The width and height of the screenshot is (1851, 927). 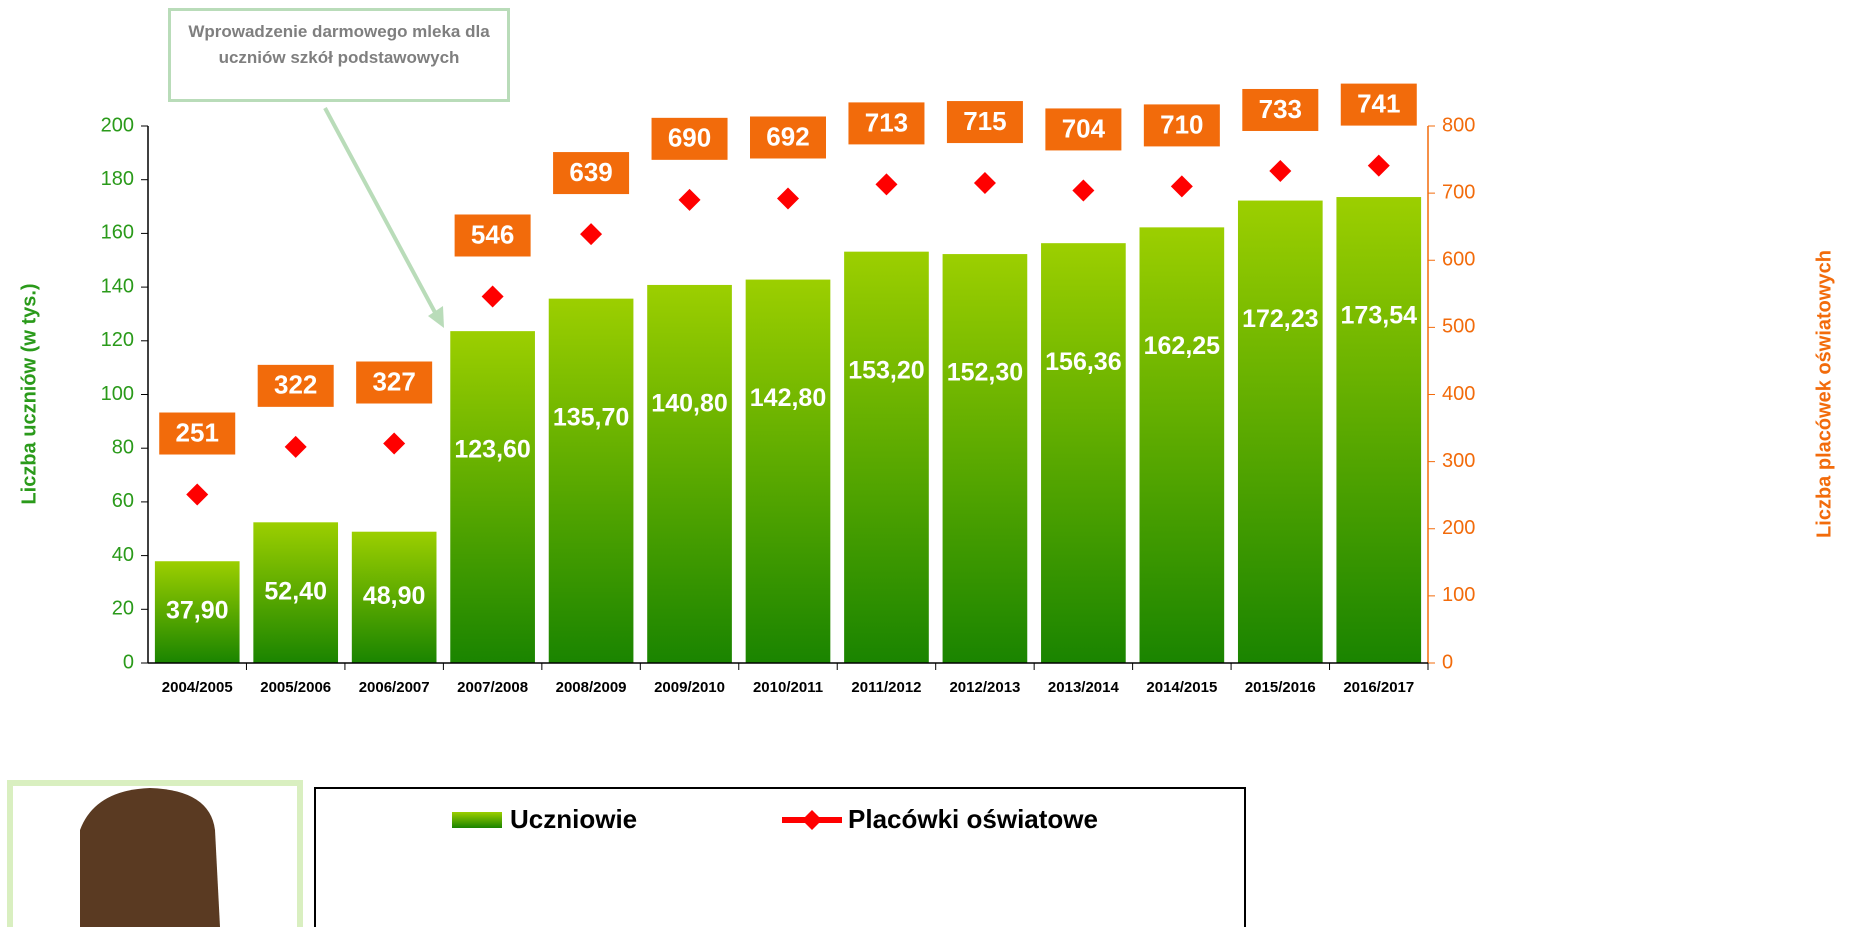 What do you see at coordinates (689, 687) in the screenshot?
I see `x-tick-label: 2009/2010` at bounding box center [689, 687].